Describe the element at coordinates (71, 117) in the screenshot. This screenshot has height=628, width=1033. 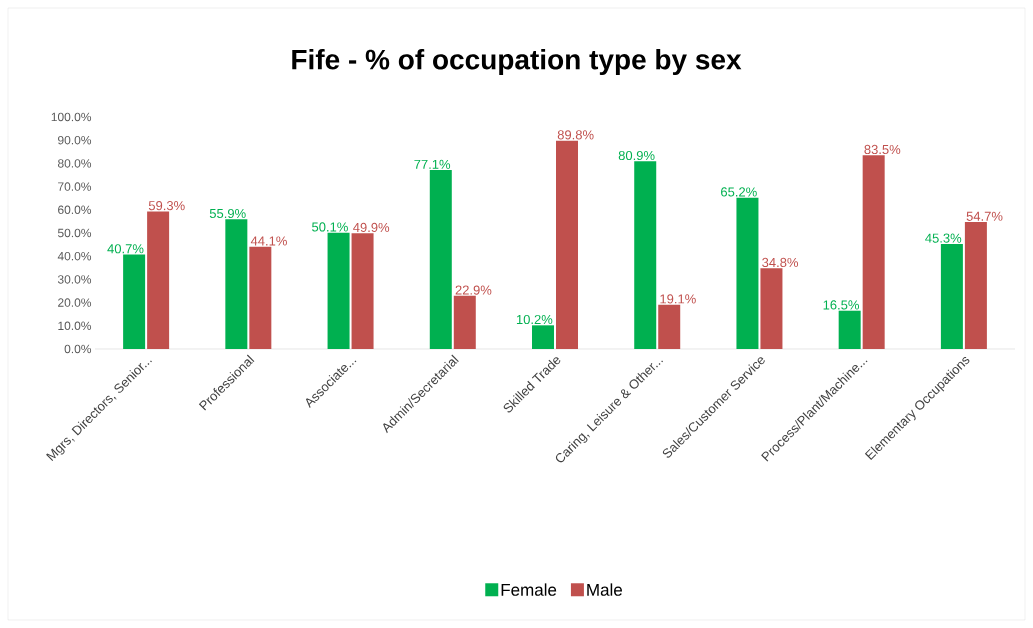
I see `y-tick-label: 100.0%` at that location.